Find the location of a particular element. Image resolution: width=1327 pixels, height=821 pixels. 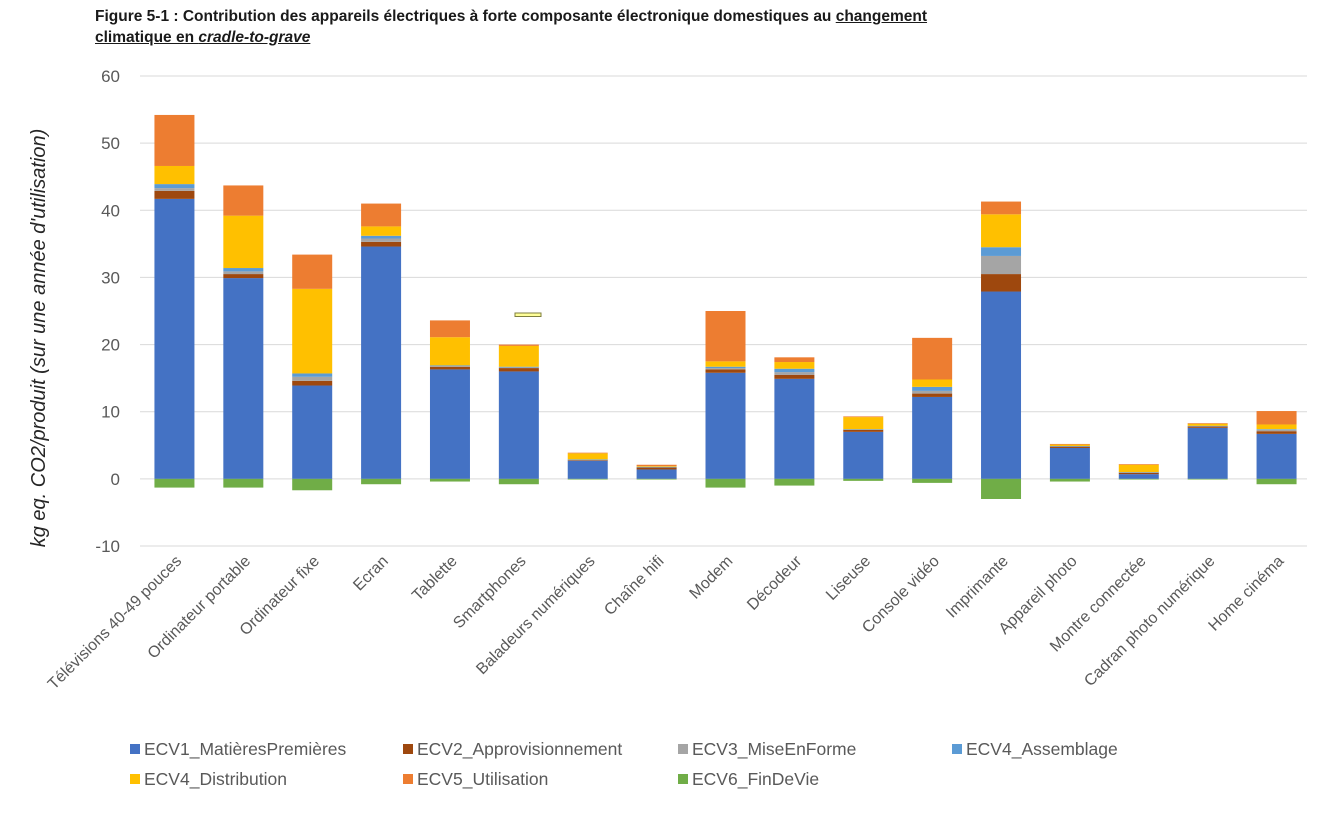

title-text: climatique en is located at coordinates (147, 37).